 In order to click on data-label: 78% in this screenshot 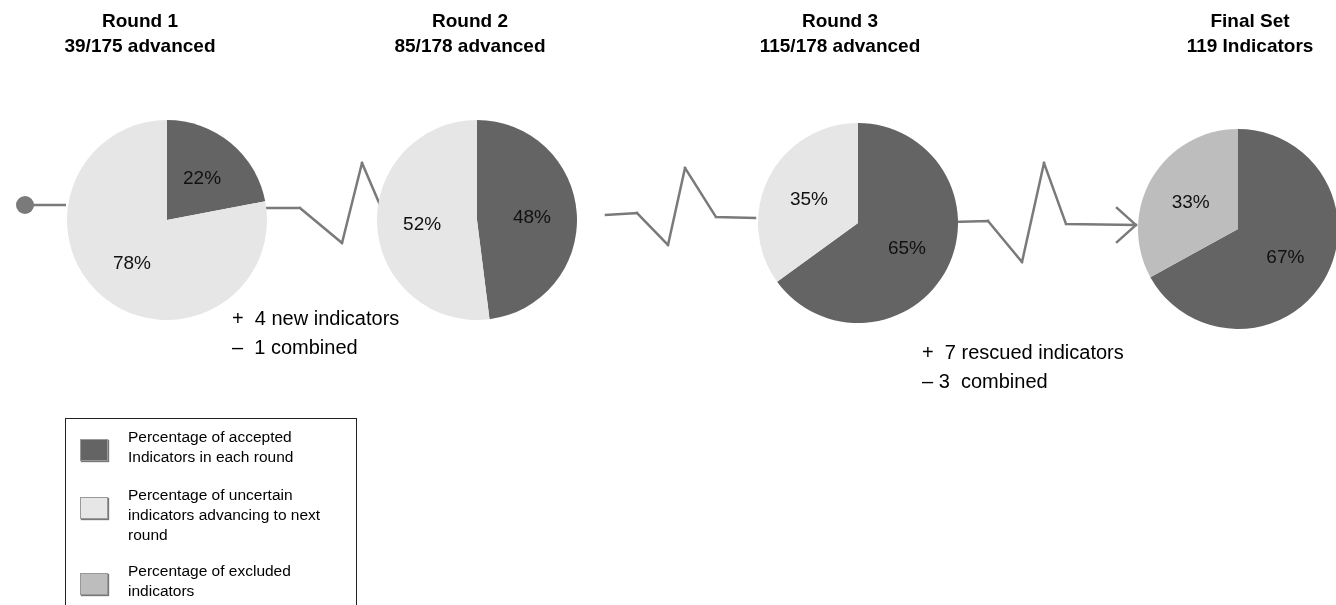, I will do `click(132, 262)`.